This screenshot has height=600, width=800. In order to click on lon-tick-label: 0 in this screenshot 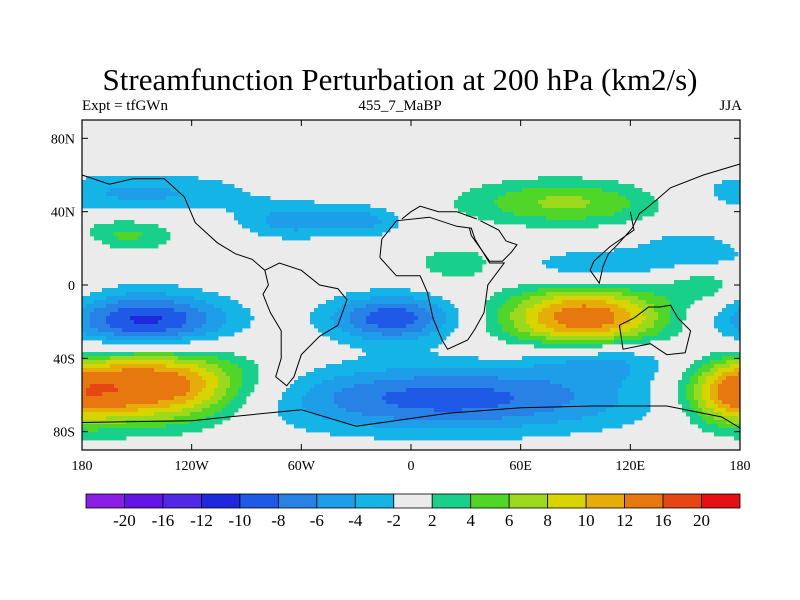, I will do `click(411, 466)`.